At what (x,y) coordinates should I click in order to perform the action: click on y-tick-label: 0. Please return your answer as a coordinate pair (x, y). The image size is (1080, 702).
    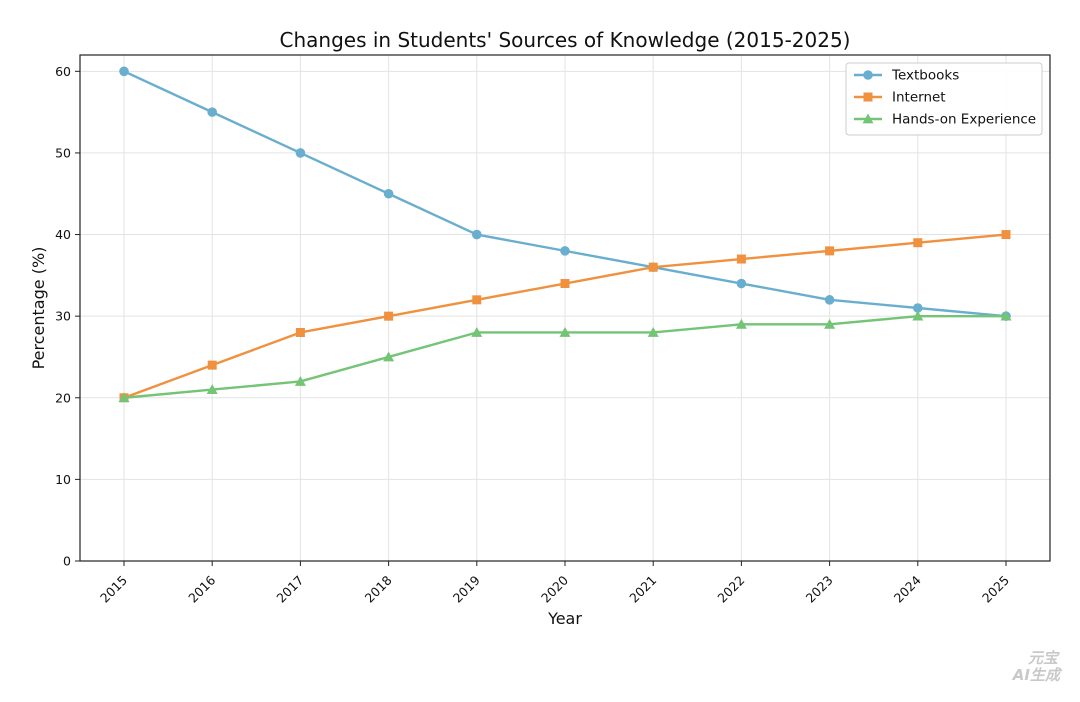
    Looking at the image, I should click on (67, 561).